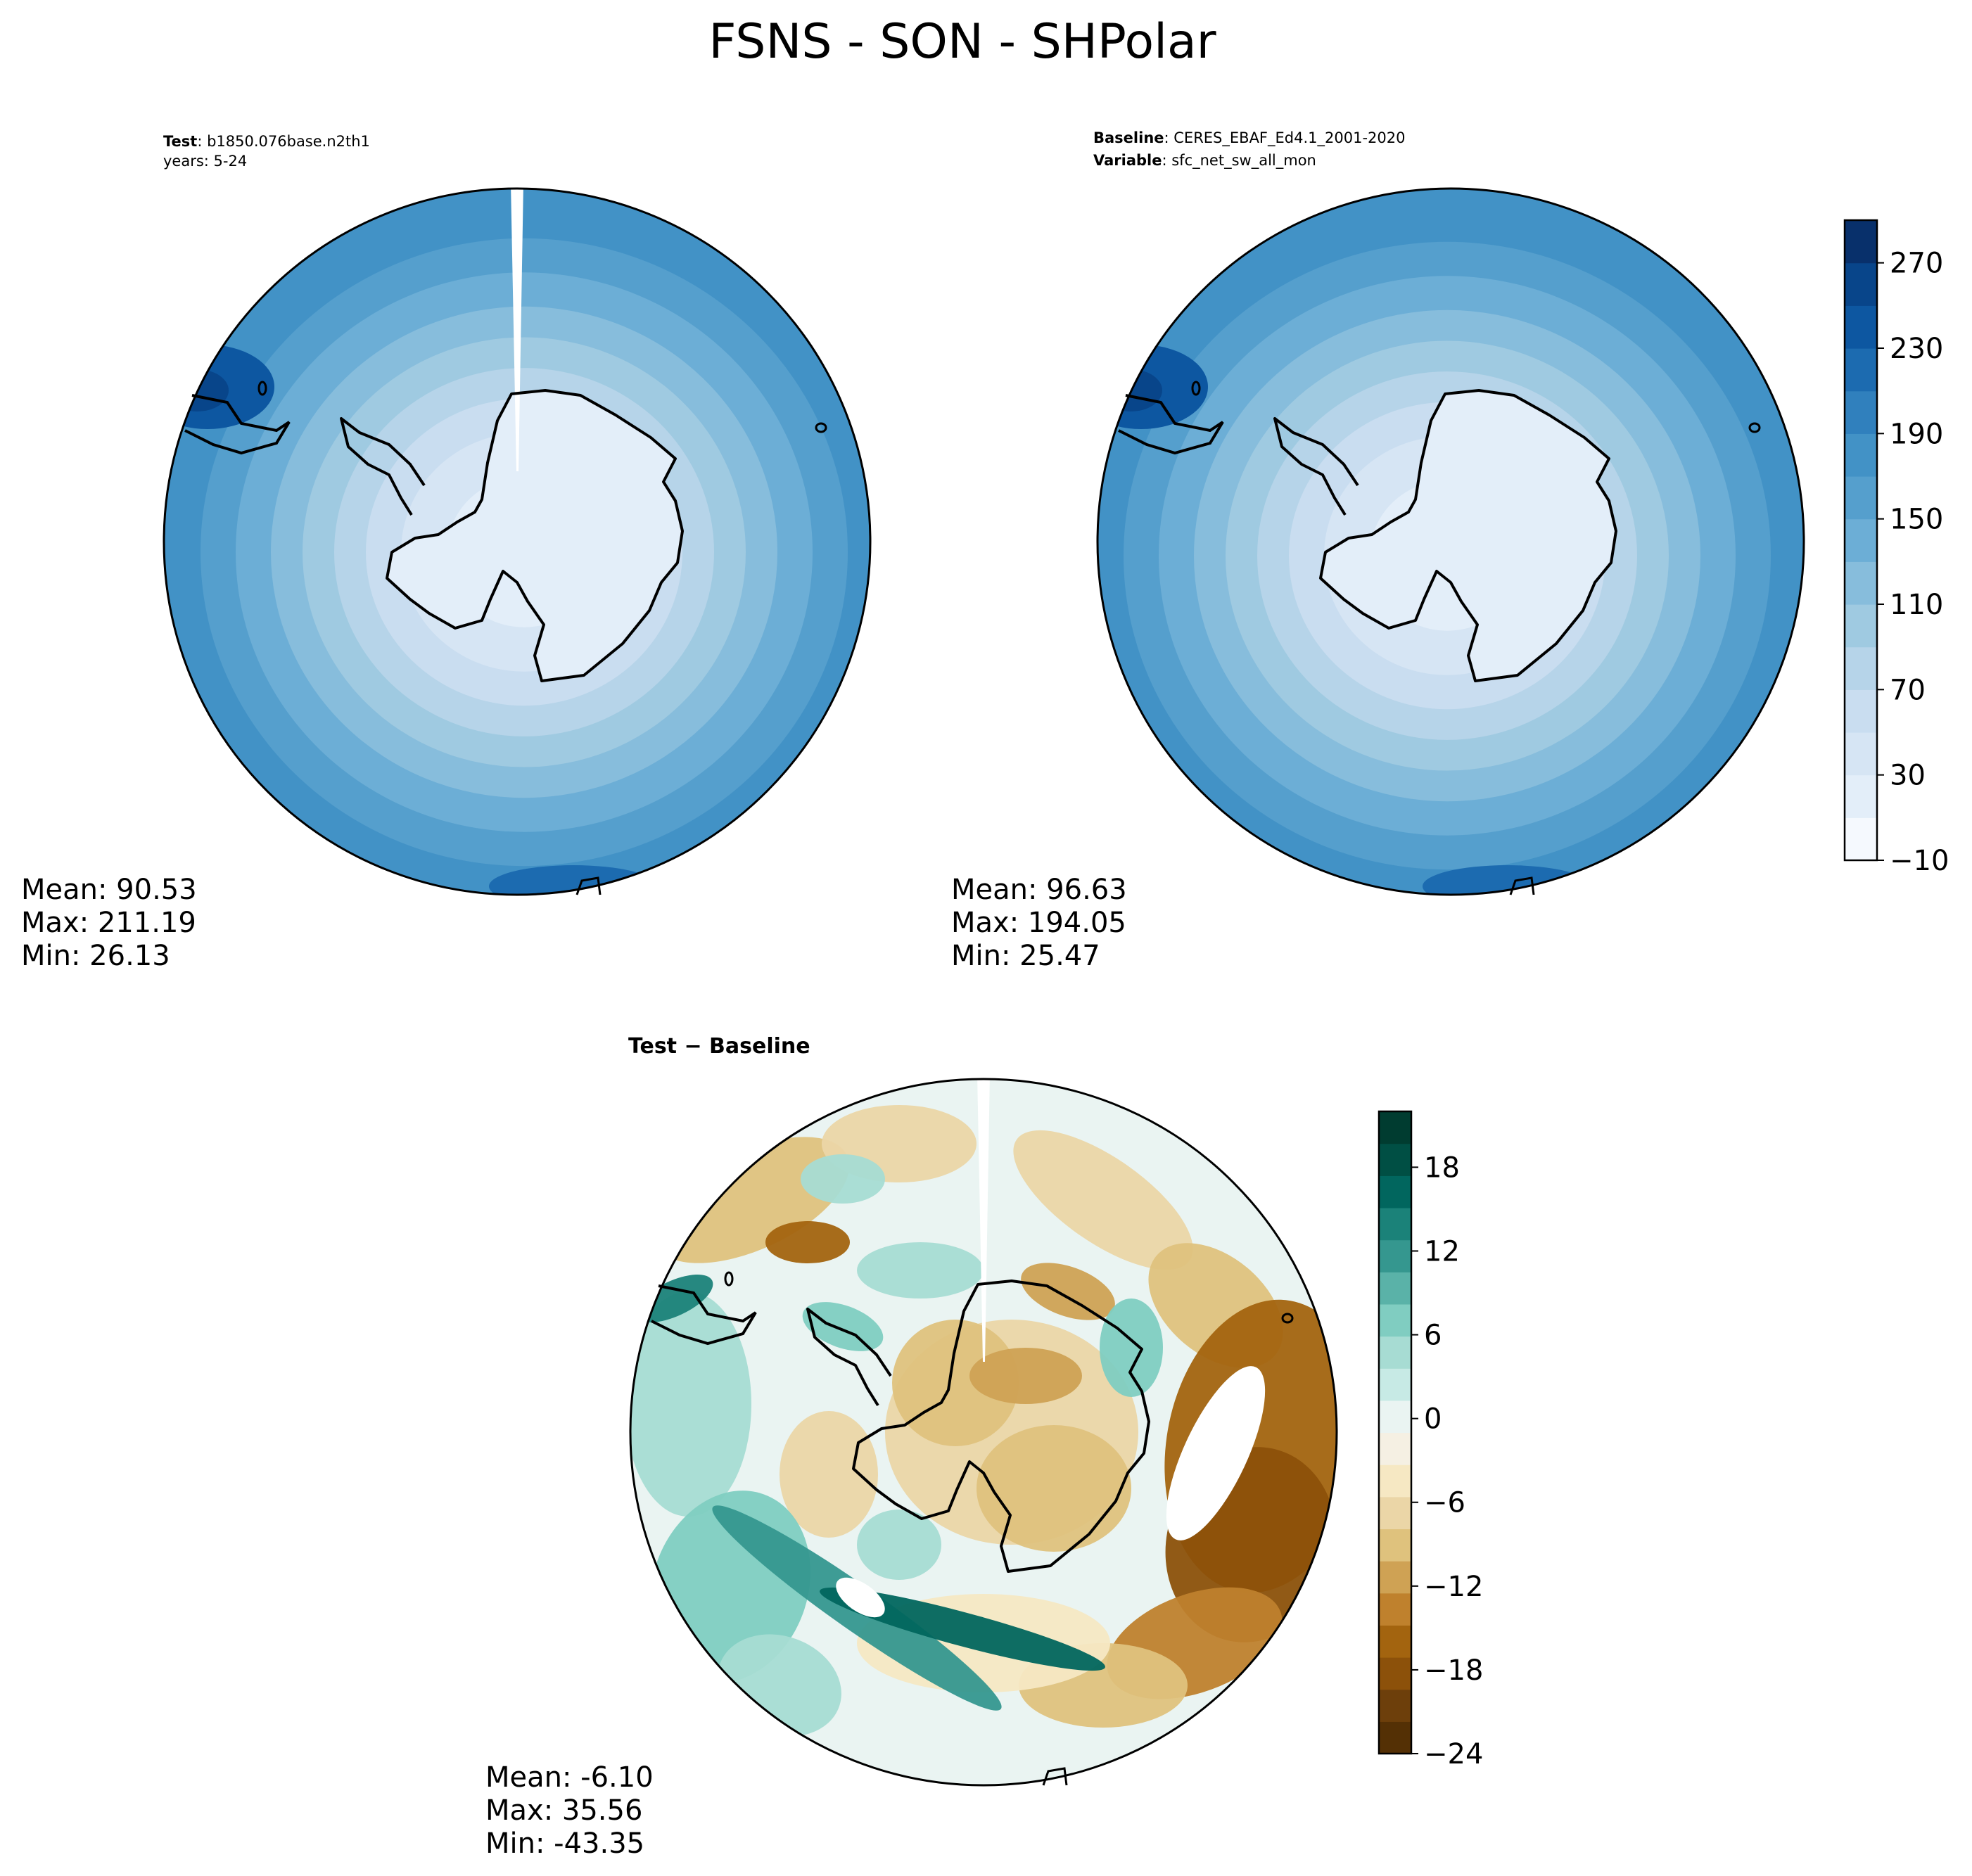  Describe the element at coordinates (1908, 690) in the screenshot. I see `colorbar-tick-label: 70` at that location.